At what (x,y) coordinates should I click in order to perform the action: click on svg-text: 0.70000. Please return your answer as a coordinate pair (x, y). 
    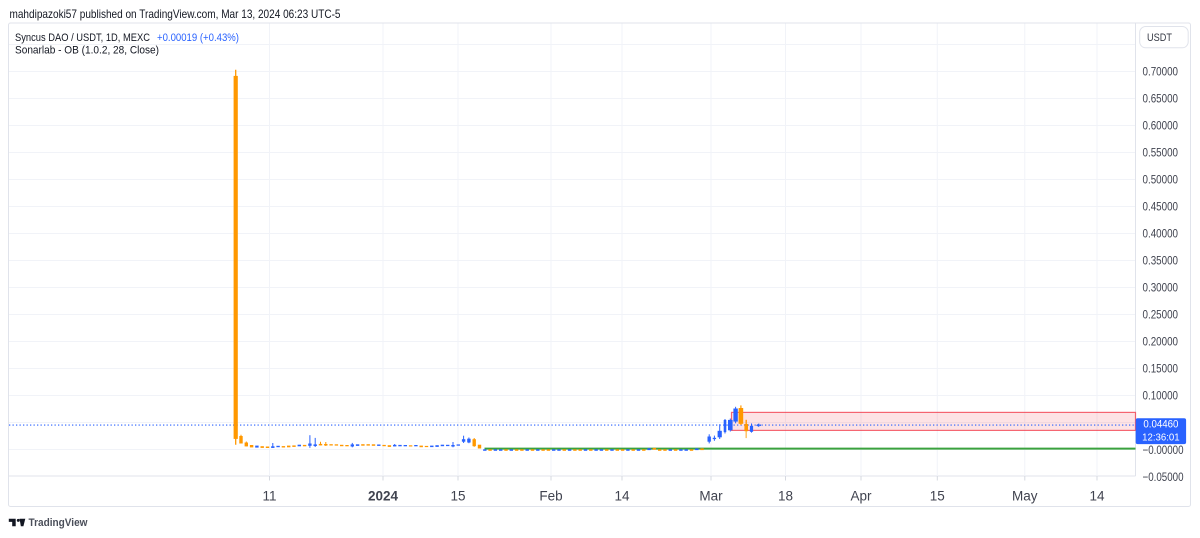
    Looking at the image, I should click on (1161, 72).